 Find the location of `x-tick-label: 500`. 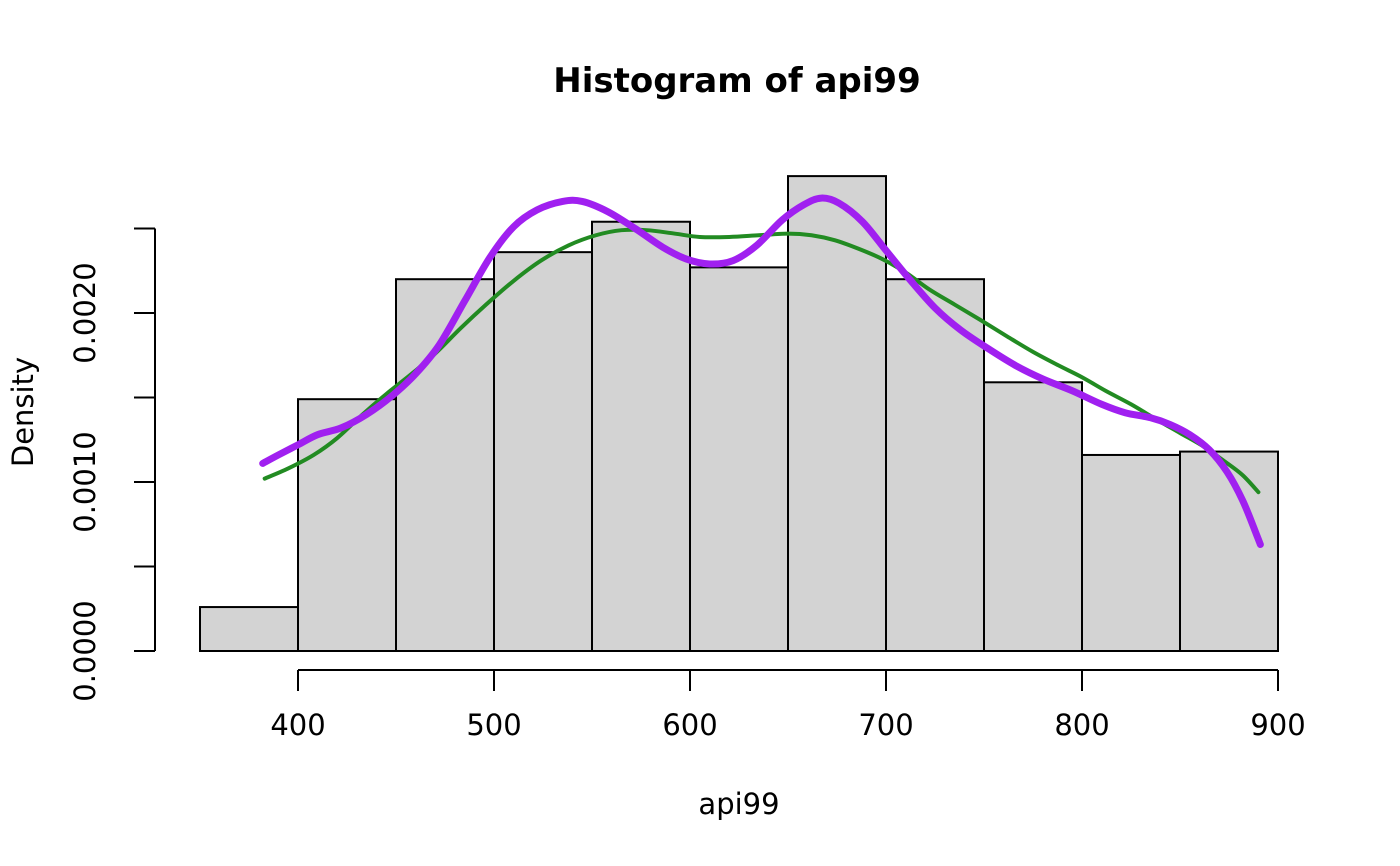

x-tick-label: 500 is located at coordinates (493, 725).